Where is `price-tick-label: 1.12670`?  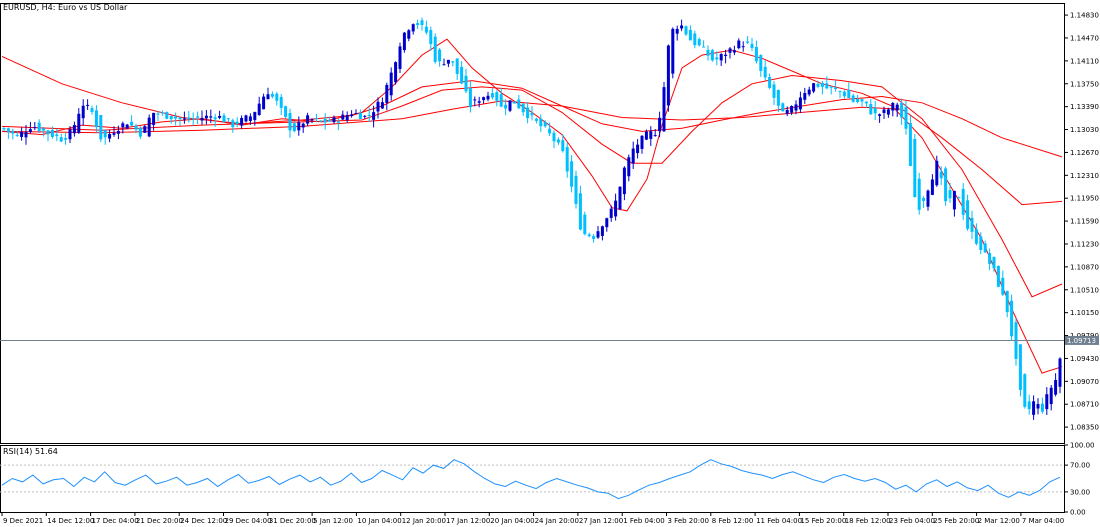
price-tick-label: 1.12670 is located at coordinates (1084, 153).